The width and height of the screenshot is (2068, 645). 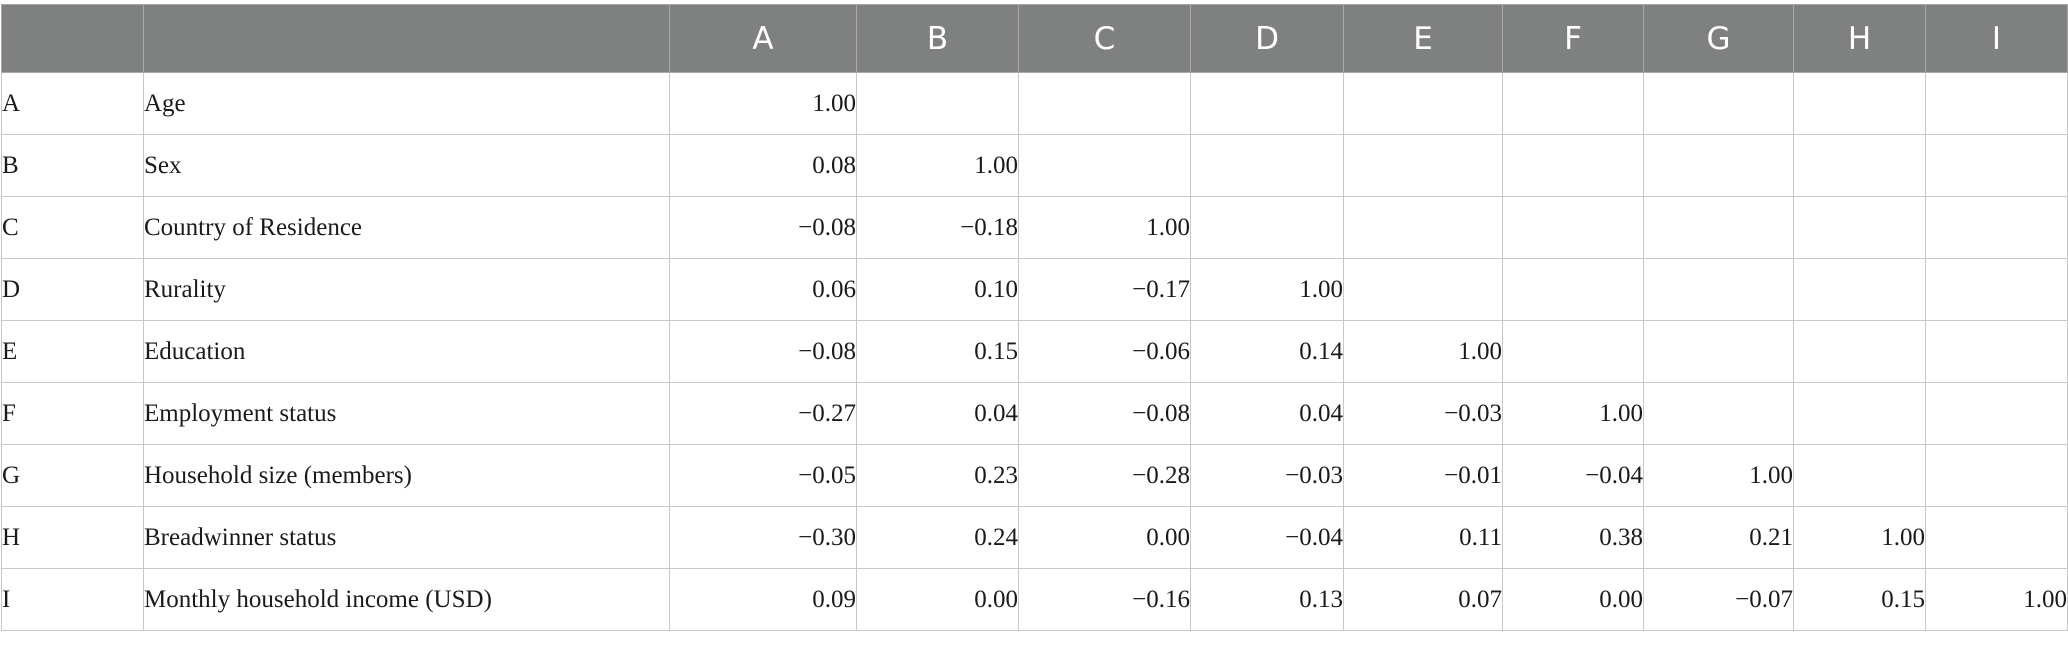 I want to click on row-label: Rurality, so click(x=406, y=289).